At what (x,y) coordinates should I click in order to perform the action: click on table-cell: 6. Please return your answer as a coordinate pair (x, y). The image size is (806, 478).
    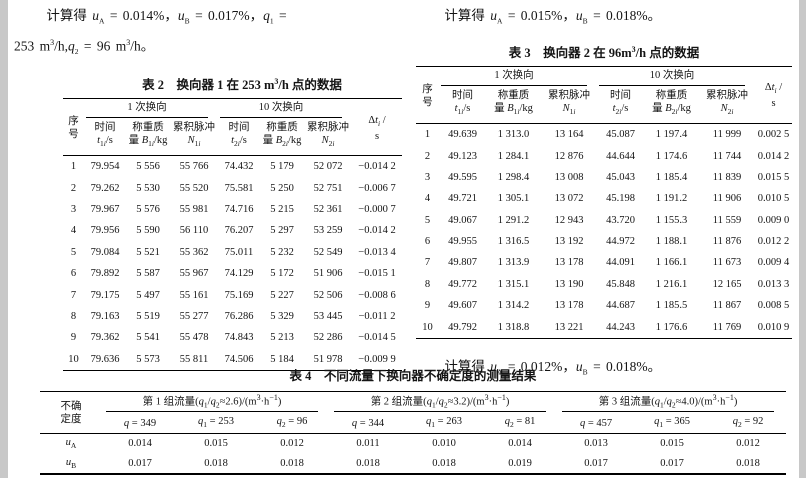
    Looking at the image, I should click on (427, 242).